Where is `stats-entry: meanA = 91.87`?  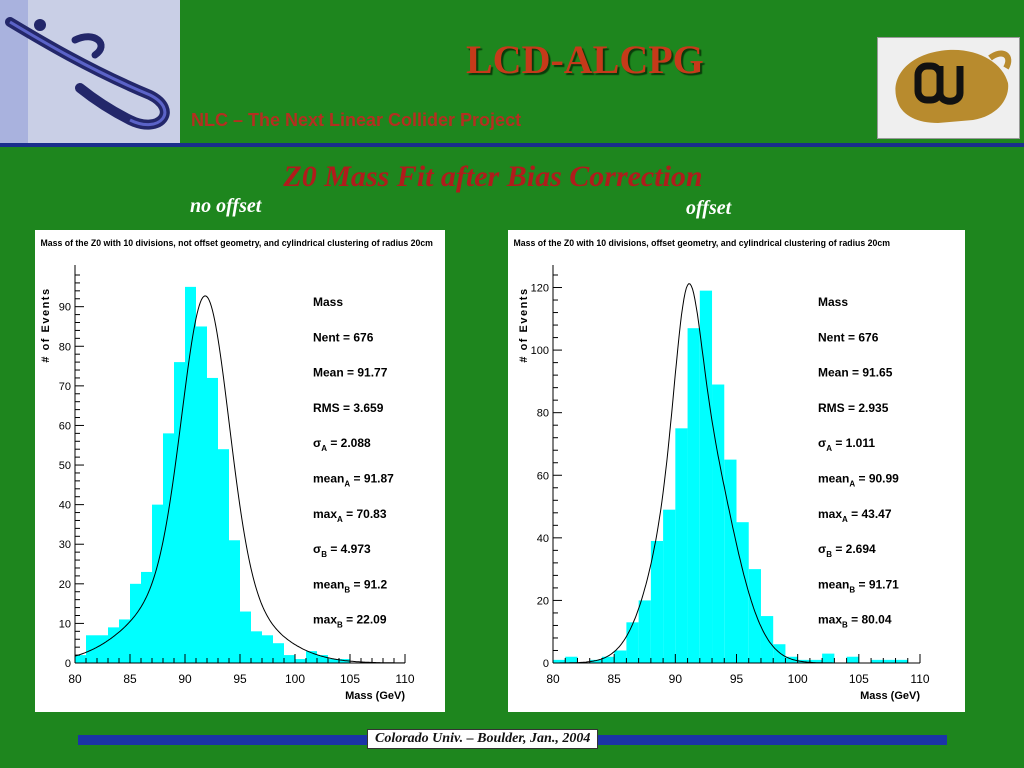
stats-entry: meanA = 91.87 is located at coordinates (353, 480).